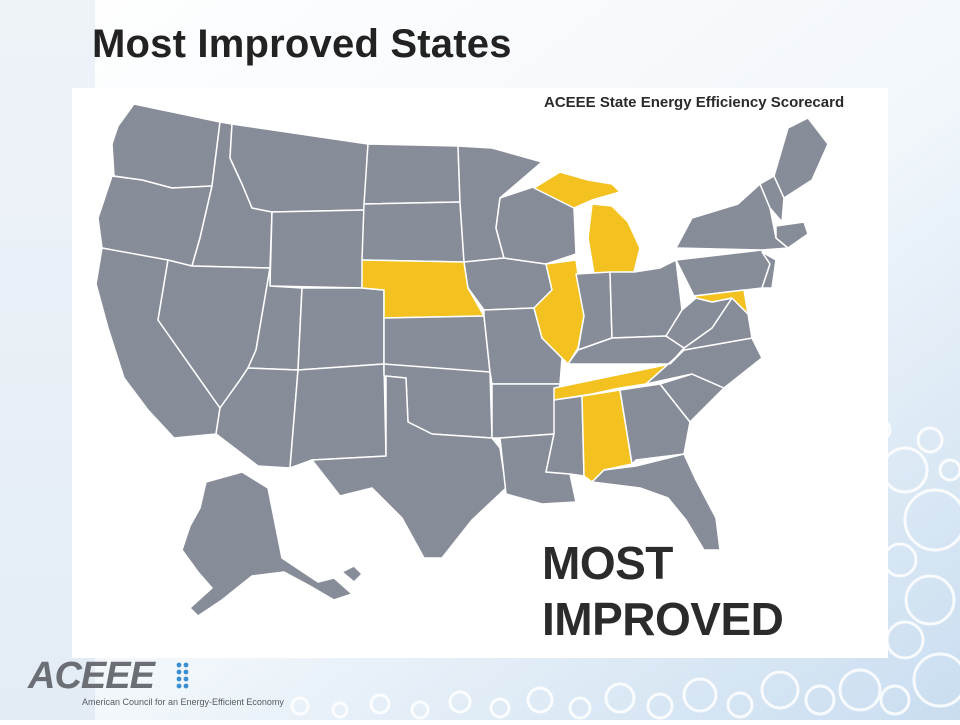  Describe the element at coordinates (166, 146) in the screenshot. I see `state-washington` at that location.